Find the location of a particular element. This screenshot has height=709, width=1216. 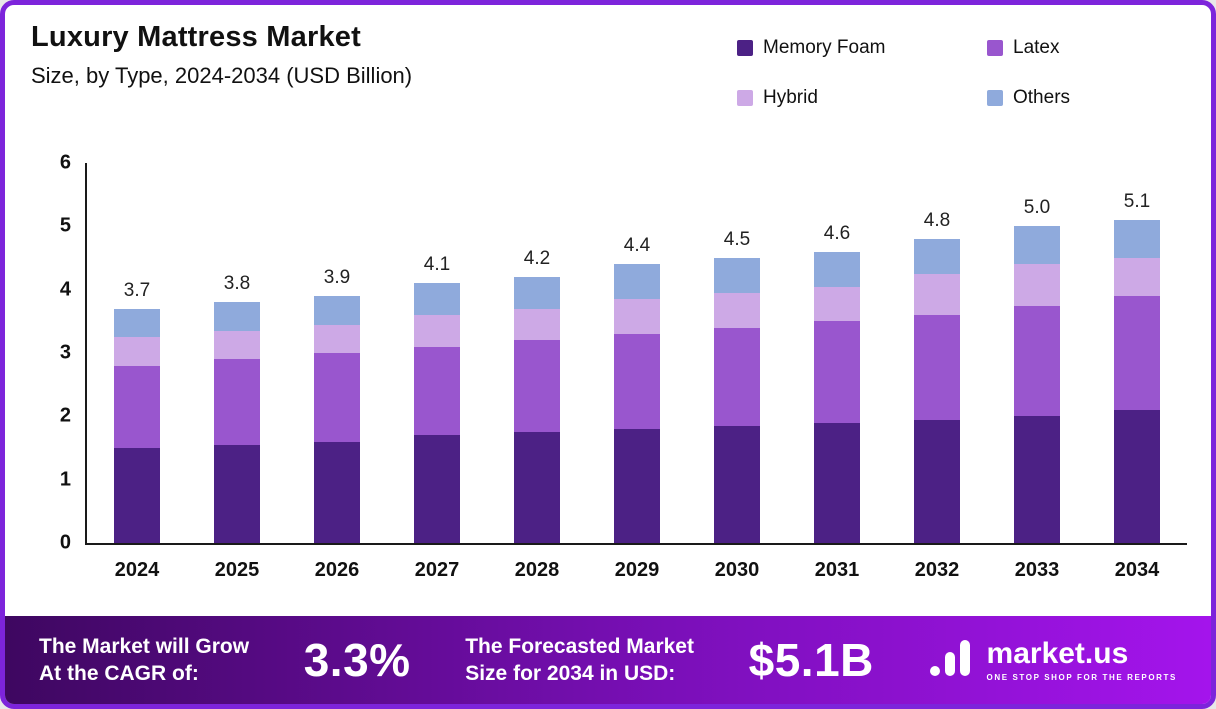

bar-column-2031: 4.6 is located at coordinates (837, 353).